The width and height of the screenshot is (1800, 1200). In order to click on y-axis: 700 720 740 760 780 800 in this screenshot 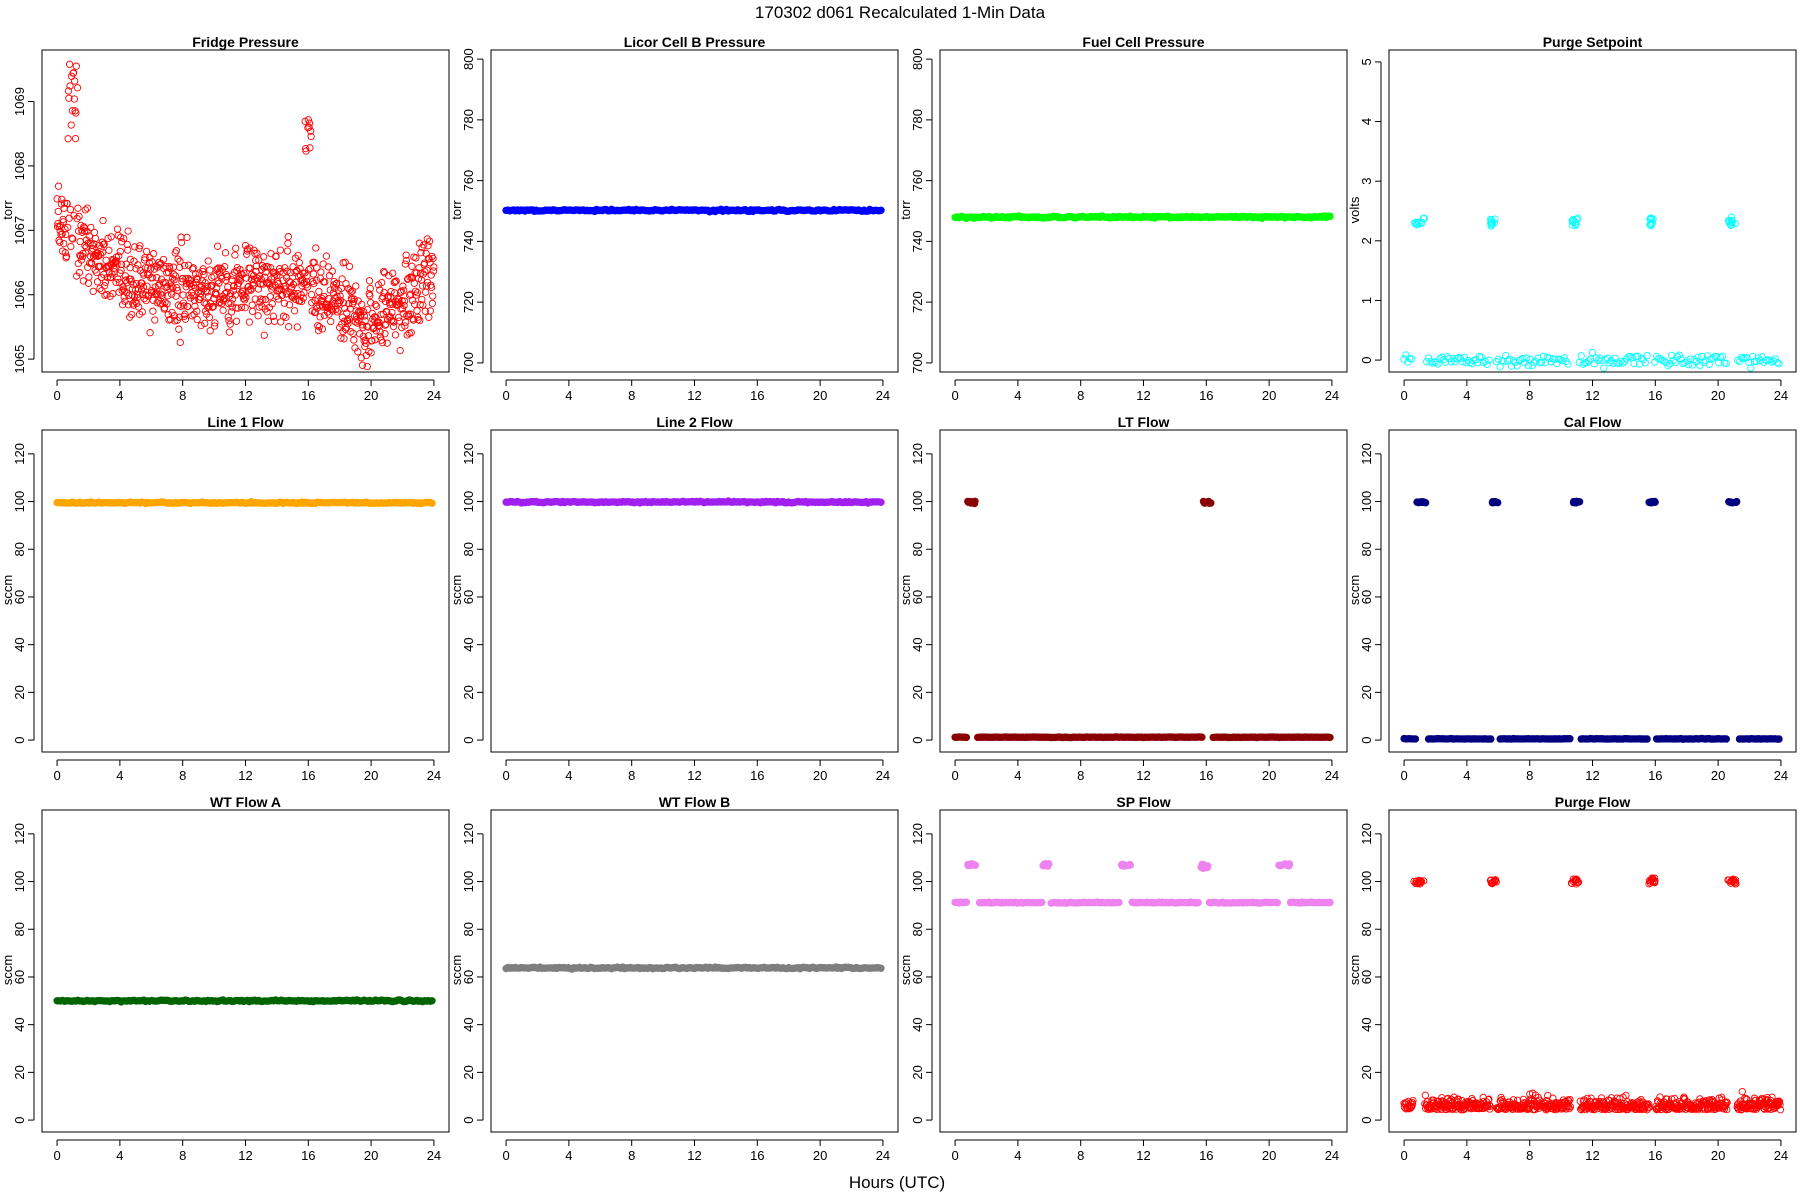, I will do `click(472, 211)`.